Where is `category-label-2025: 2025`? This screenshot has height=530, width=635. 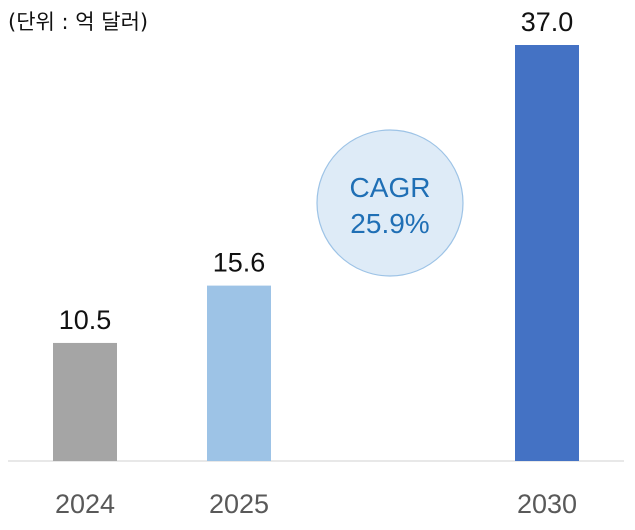
category-label-2025: 2025 is located at coordinates (239, 504).